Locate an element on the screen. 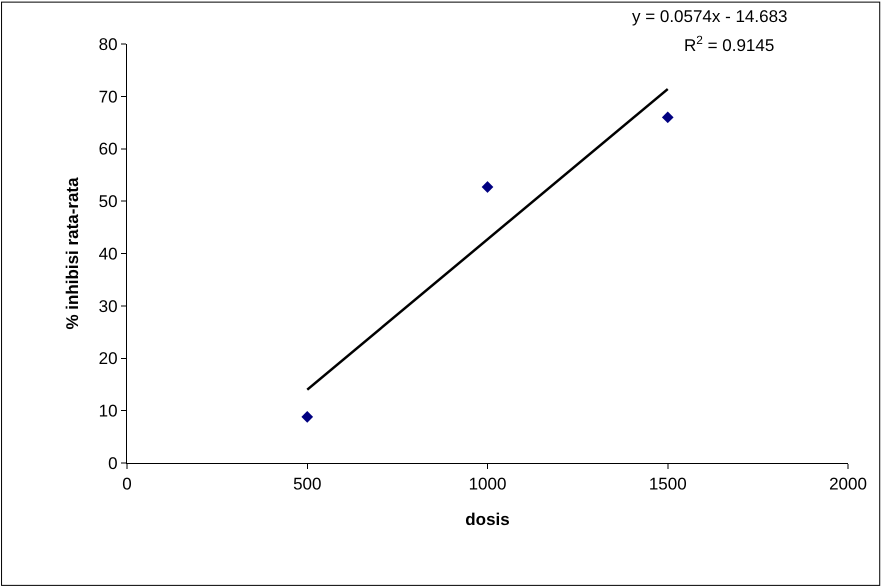  x-tick-label: 1500 is located at coordinates (667, 484).